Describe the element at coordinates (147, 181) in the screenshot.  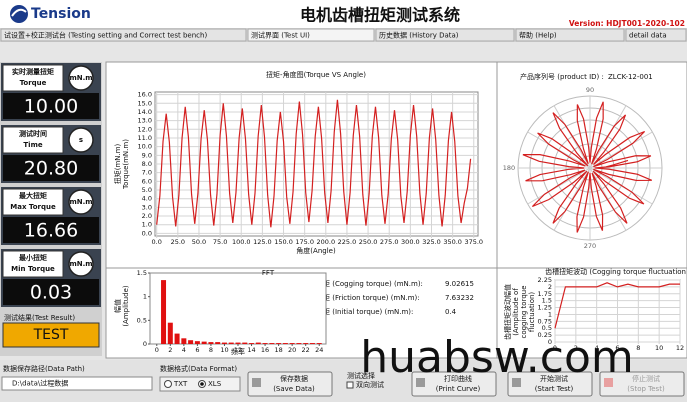
I see `y-tick-label: 6.0` at that location.